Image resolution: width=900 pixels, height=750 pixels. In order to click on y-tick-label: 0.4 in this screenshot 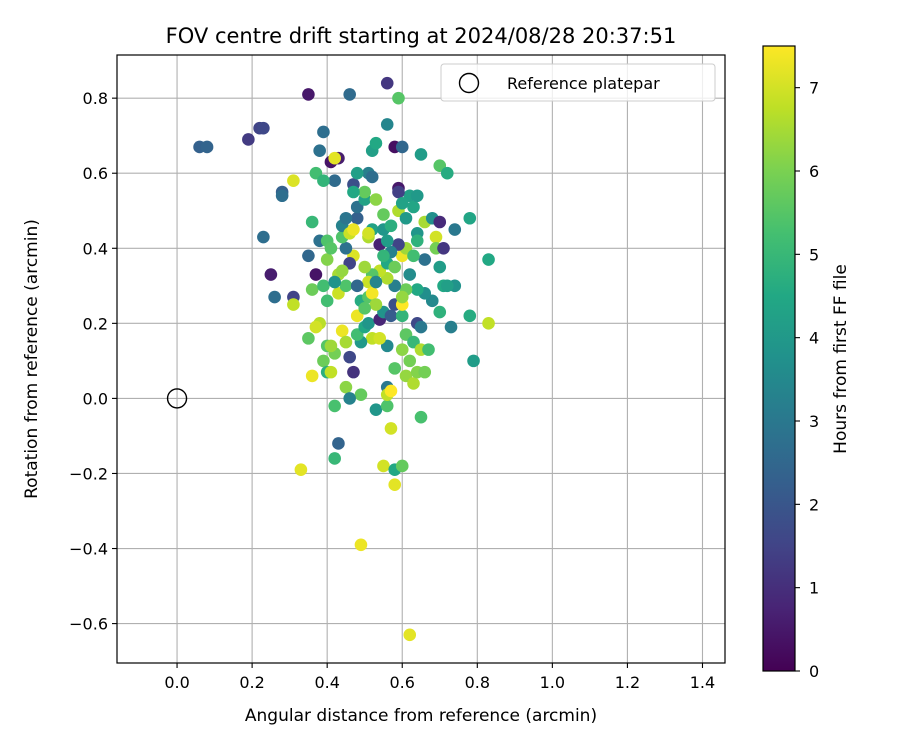, I will do `click(95, 248)`.